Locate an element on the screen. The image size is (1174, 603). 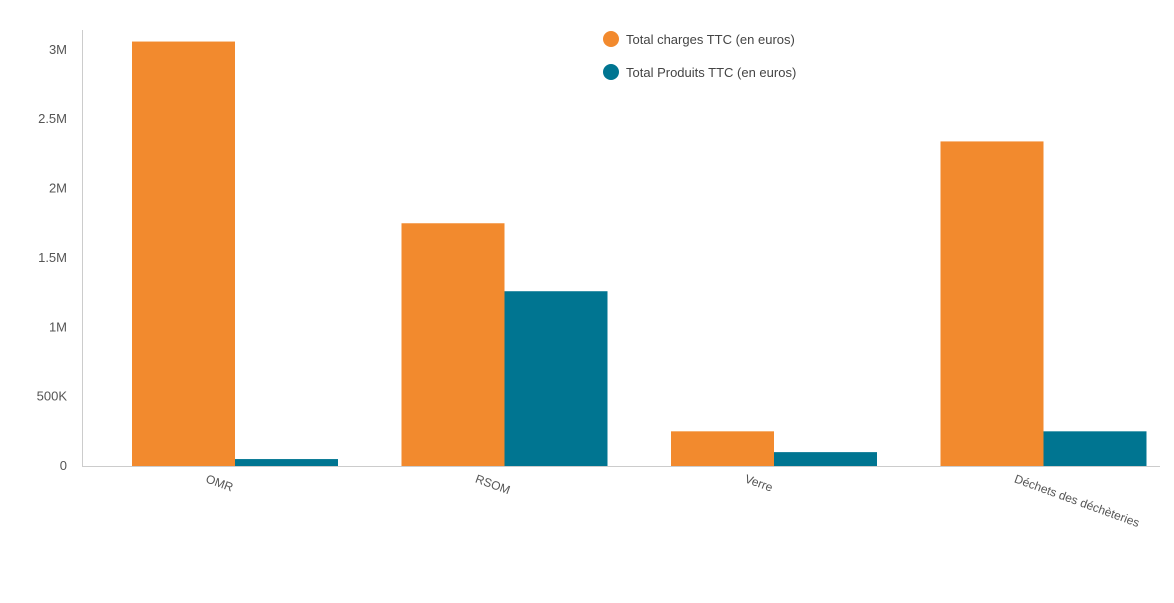
x-category-label: RSOM is located at coordinates (492, 484).